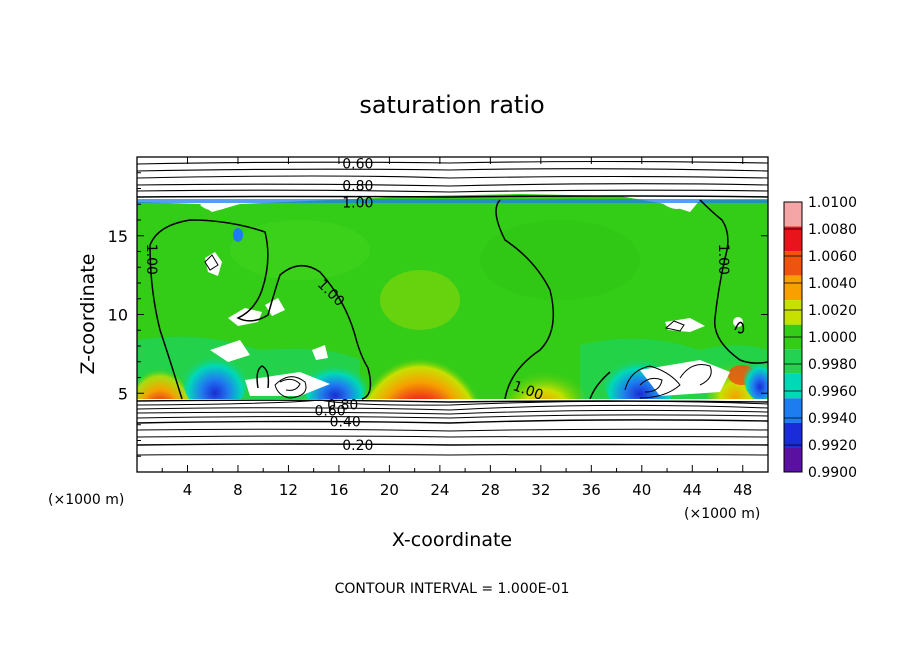  What do you see at coordinates (238, 235) in the screenshot?
I see `cool-spot-top` at bounding box center [238, 235].